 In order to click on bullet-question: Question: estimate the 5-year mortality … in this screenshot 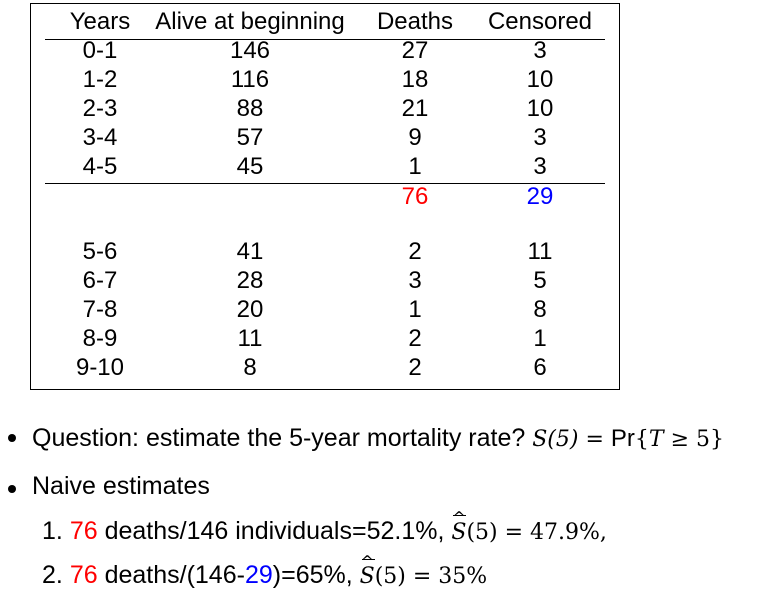, I will do `click(378, 439)`.